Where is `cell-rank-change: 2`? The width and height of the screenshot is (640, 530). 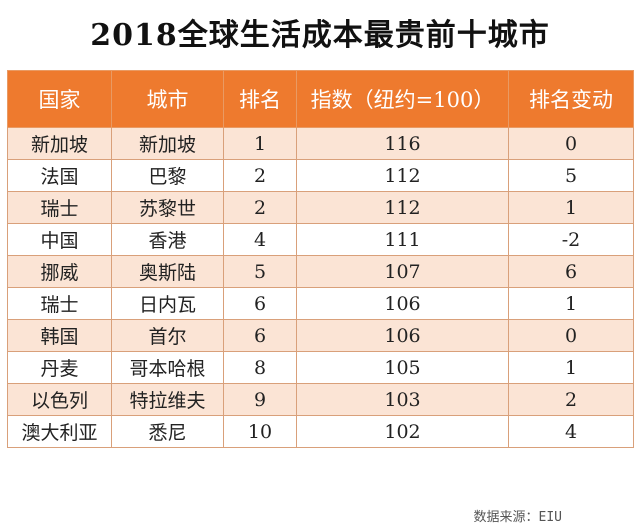 cell-rank-change: 2 is located at coordinates (571, 399).